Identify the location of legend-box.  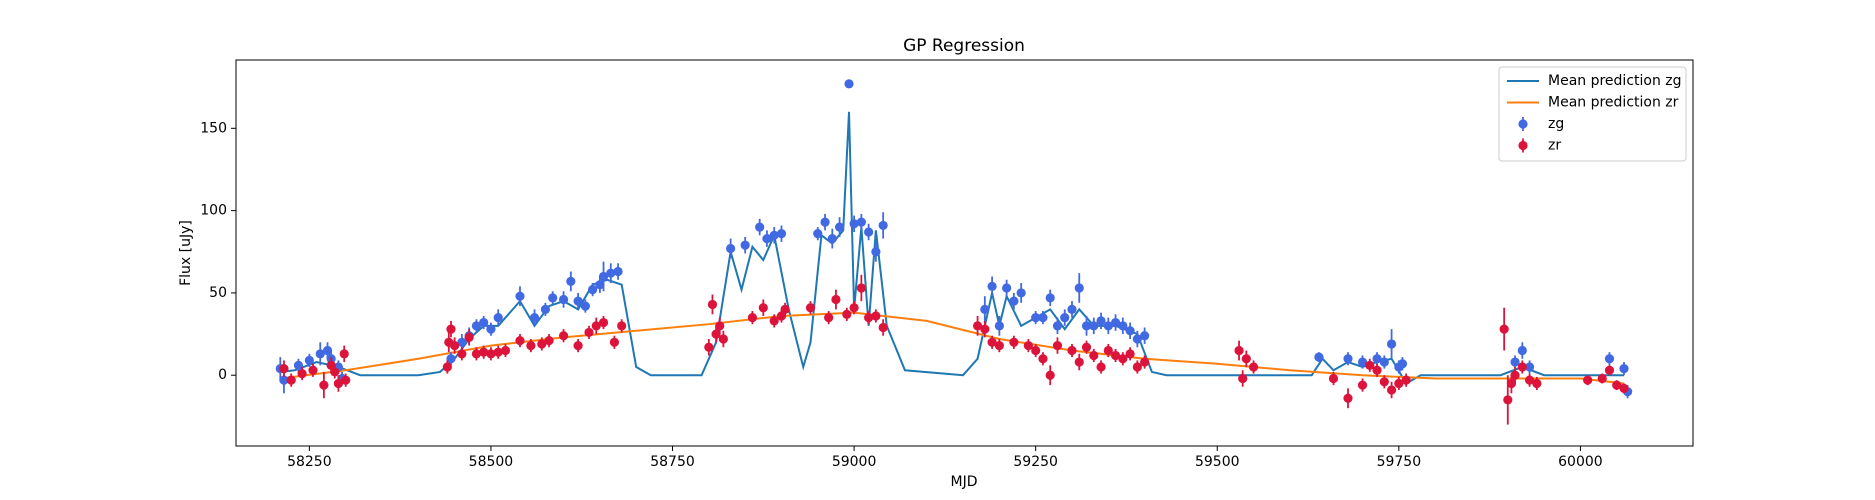
(1592, 114).